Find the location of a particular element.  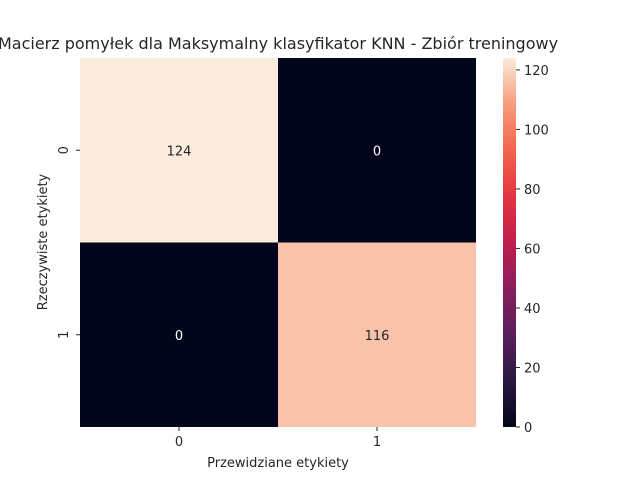

y-axis-label: Rzeczywiste etykiety is located at coordinates (43, 241).